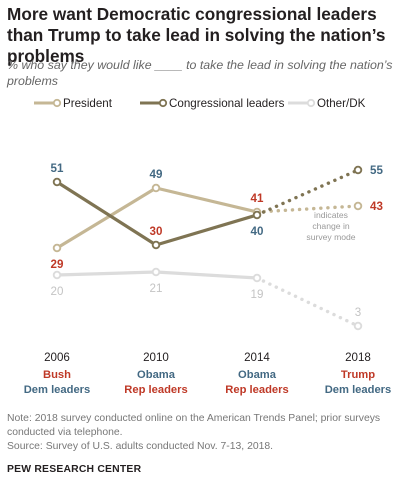 This screenshot has height=487, width=418. I want to click on value-label-other: 3, so click(358, 312).